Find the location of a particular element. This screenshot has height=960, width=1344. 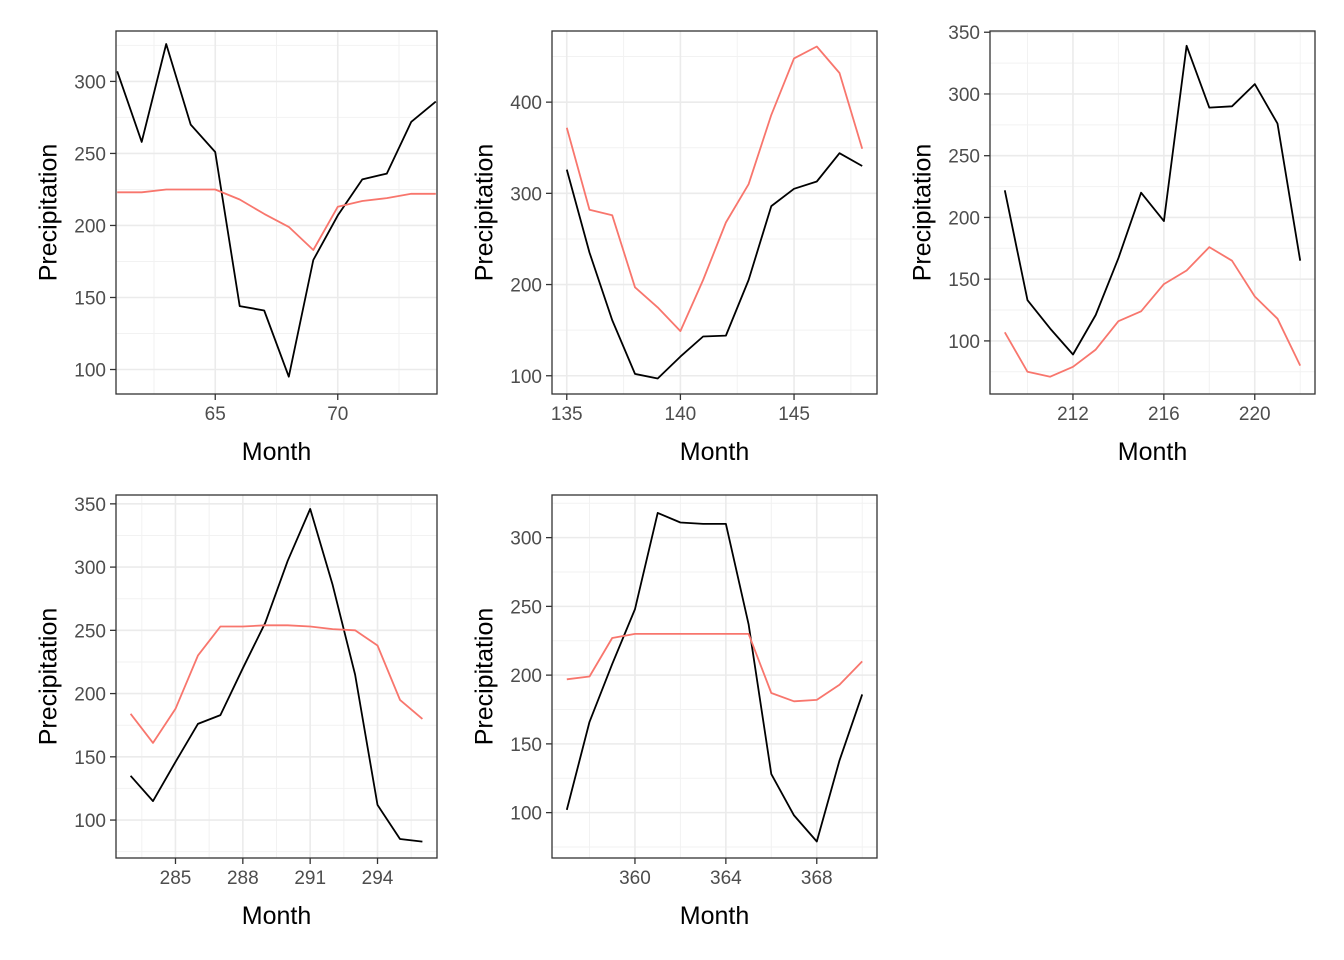

x-tick-label: 140 is located at coordinates (681, 414).